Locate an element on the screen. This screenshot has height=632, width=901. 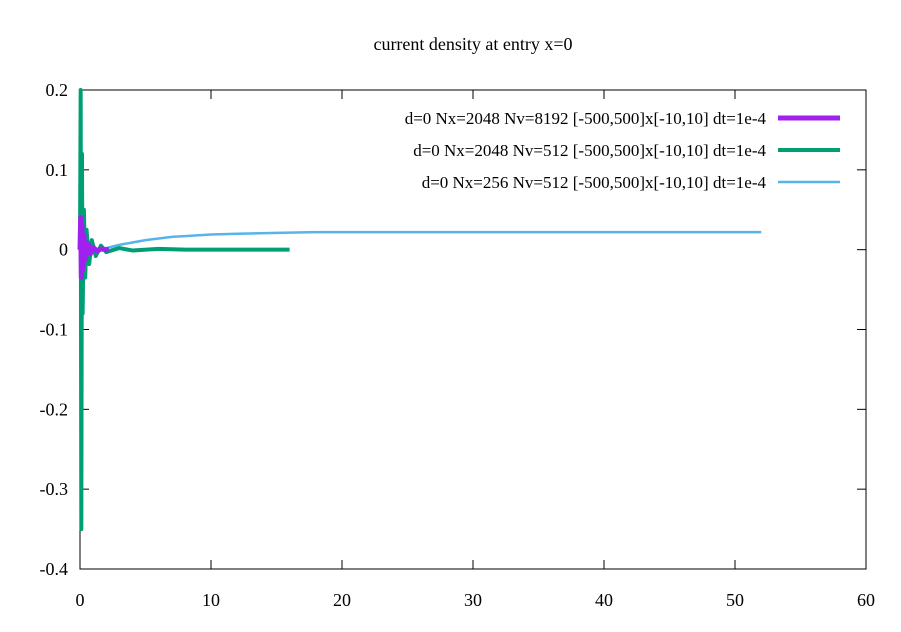
y-tick-label: -0.4 is located at coordinates (54, 569).